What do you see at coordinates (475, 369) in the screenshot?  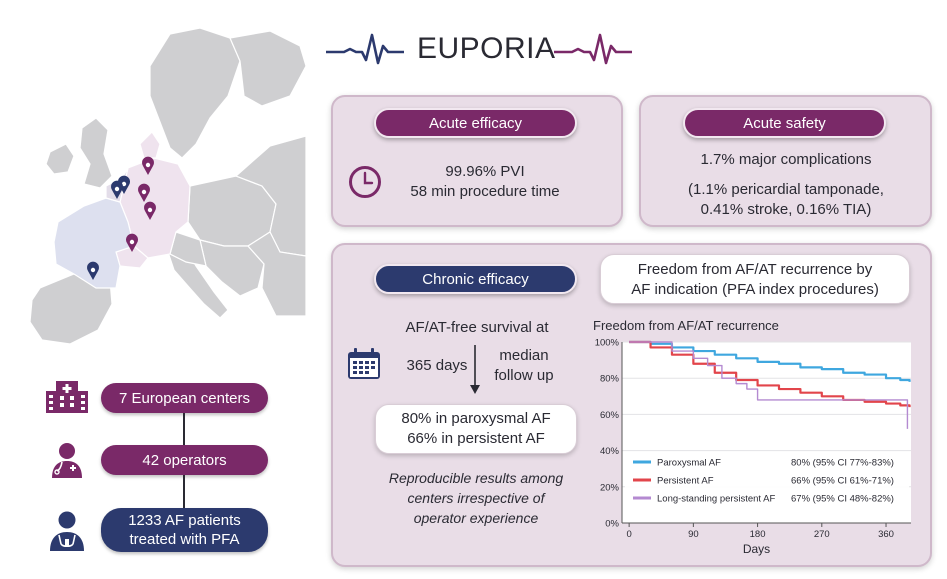 I see `down-arrow-icon` at bounding box center [475, 369].